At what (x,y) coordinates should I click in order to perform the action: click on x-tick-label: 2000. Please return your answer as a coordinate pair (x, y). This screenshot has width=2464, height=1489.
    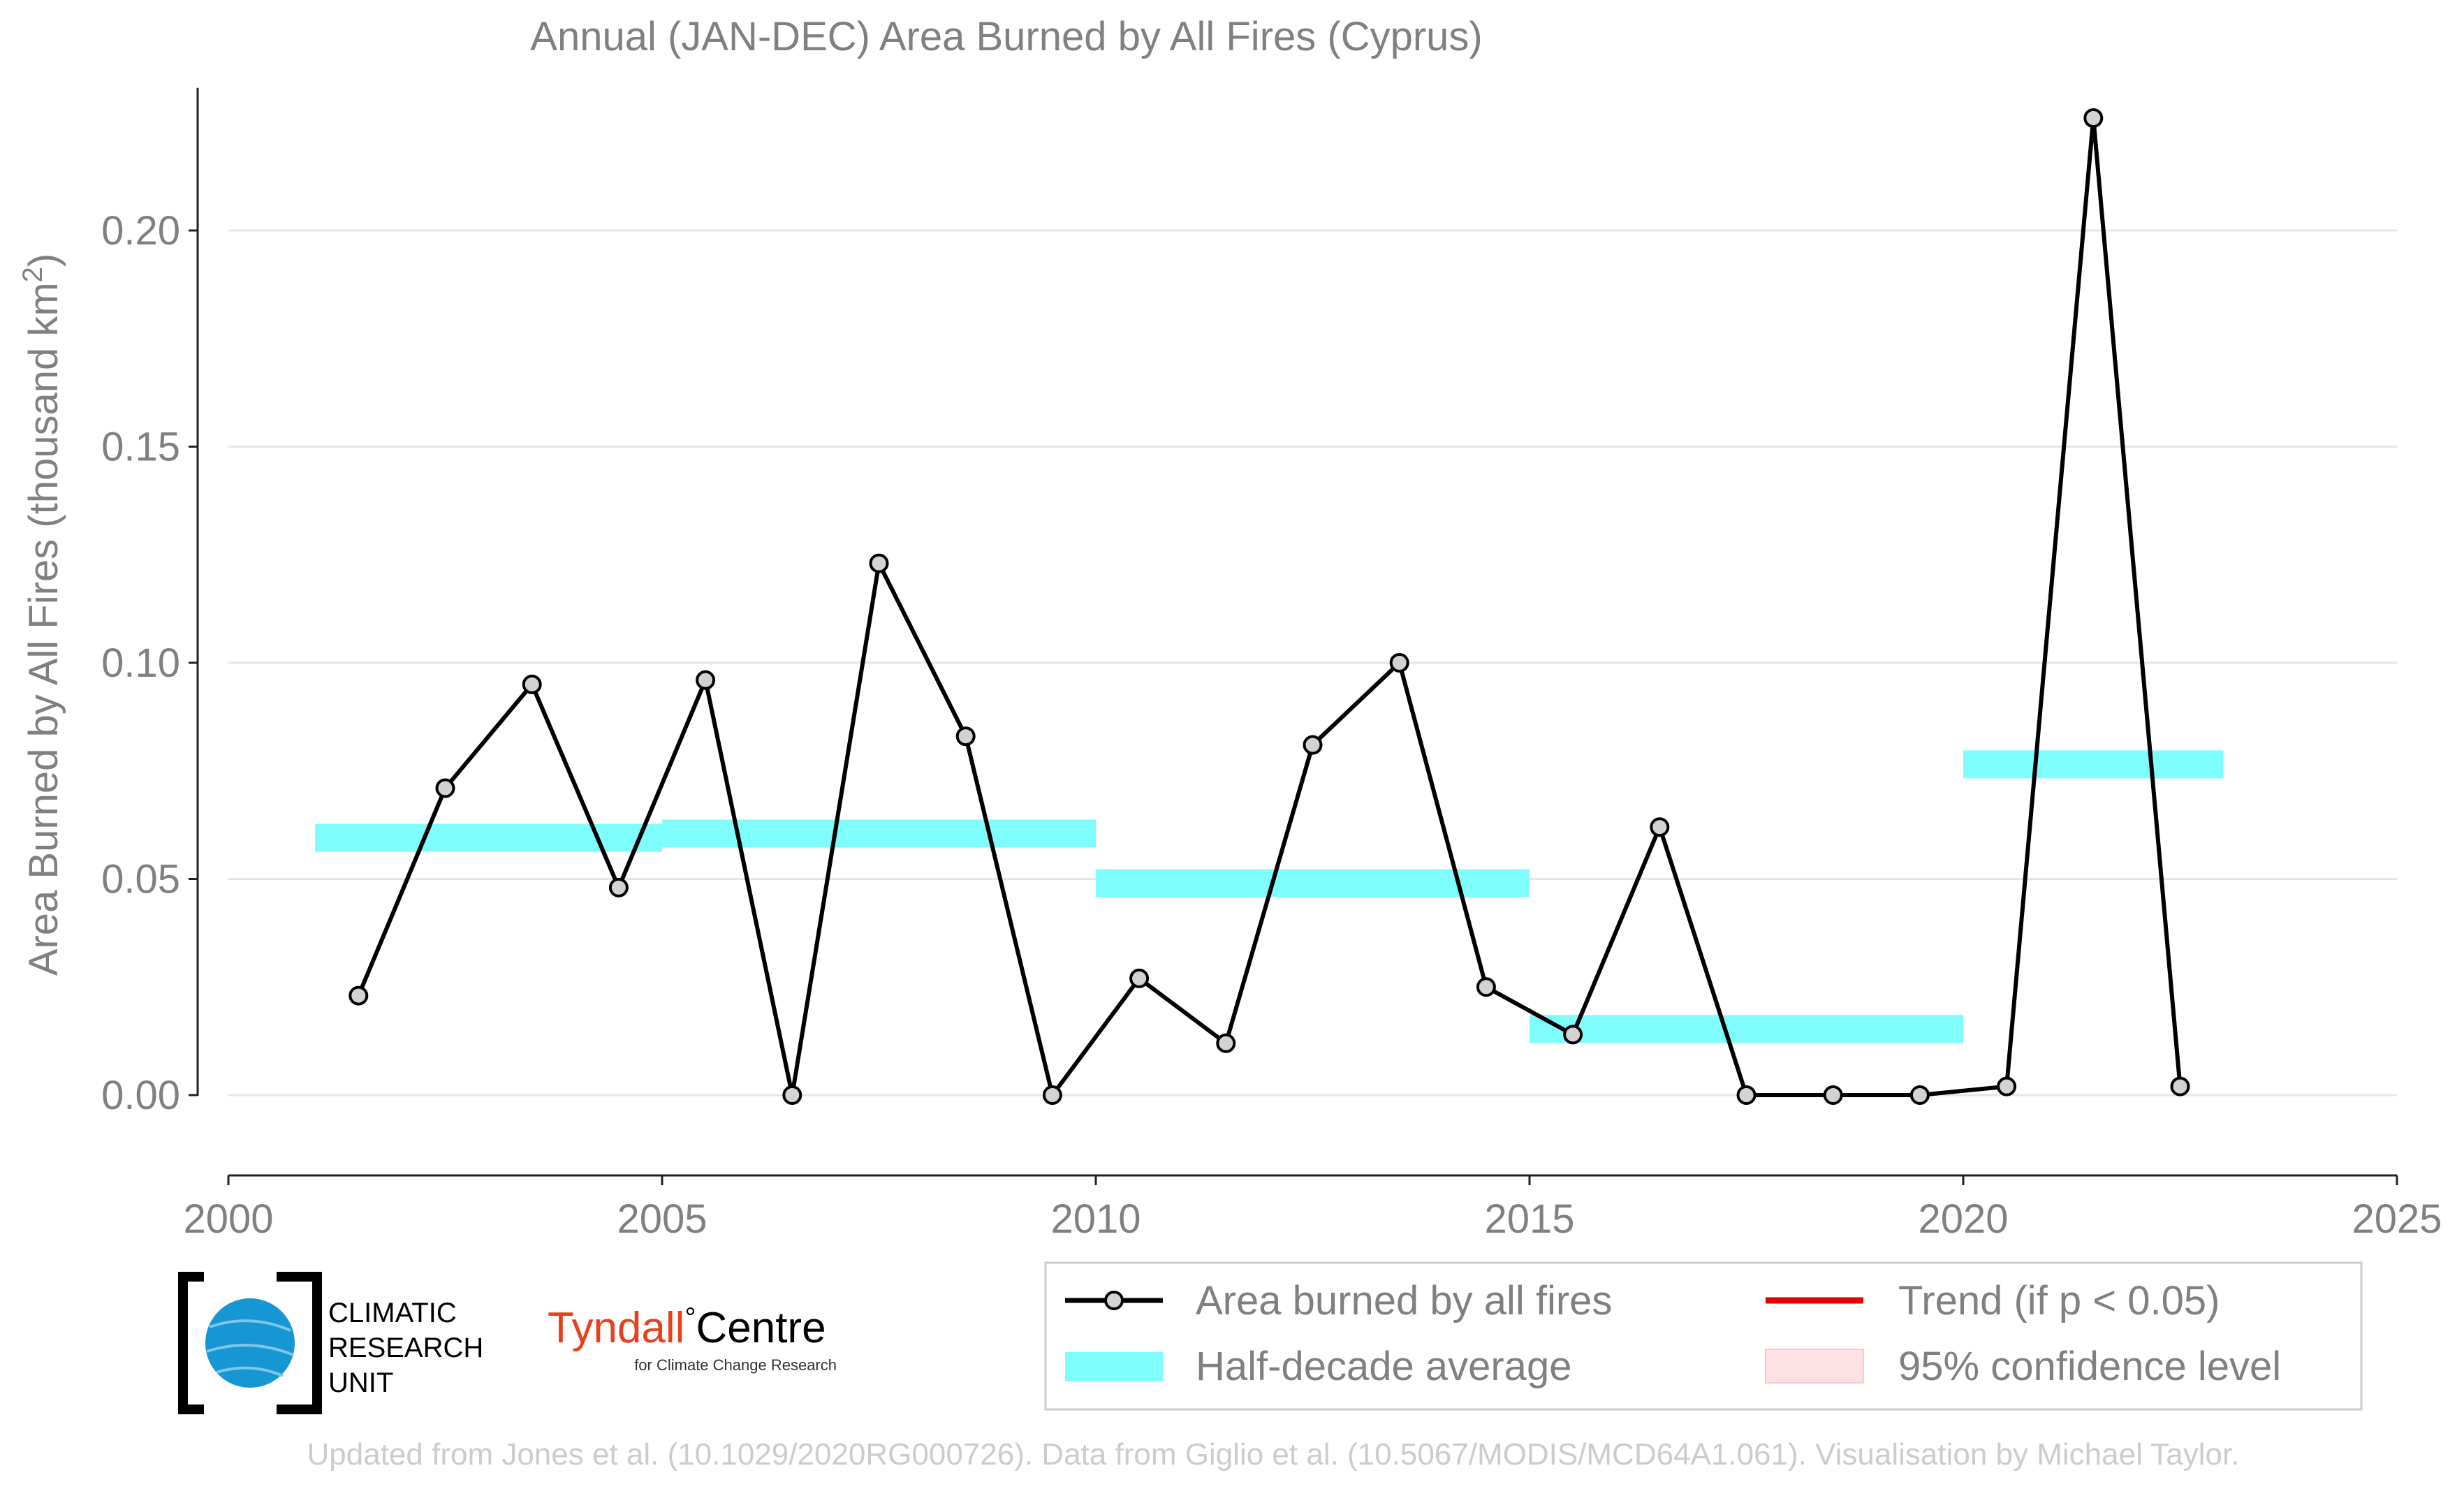
    Looking at the image, I should click on (228, 1219).